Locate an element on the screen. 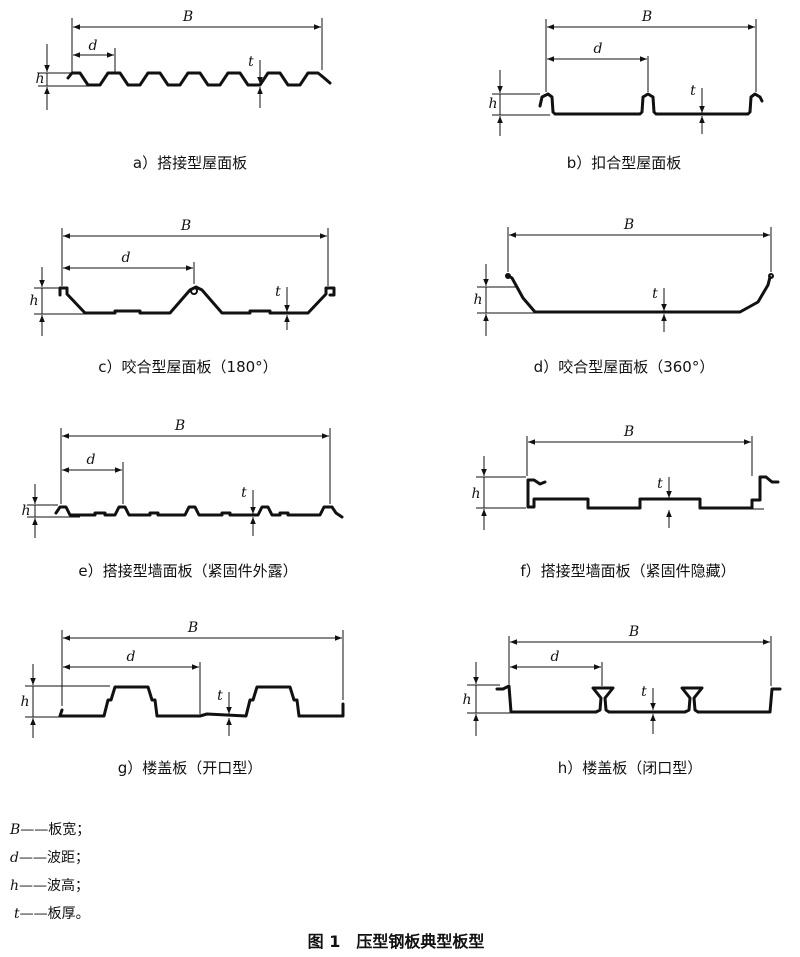  dim-h-a: h is located at coordinates (39, 79).